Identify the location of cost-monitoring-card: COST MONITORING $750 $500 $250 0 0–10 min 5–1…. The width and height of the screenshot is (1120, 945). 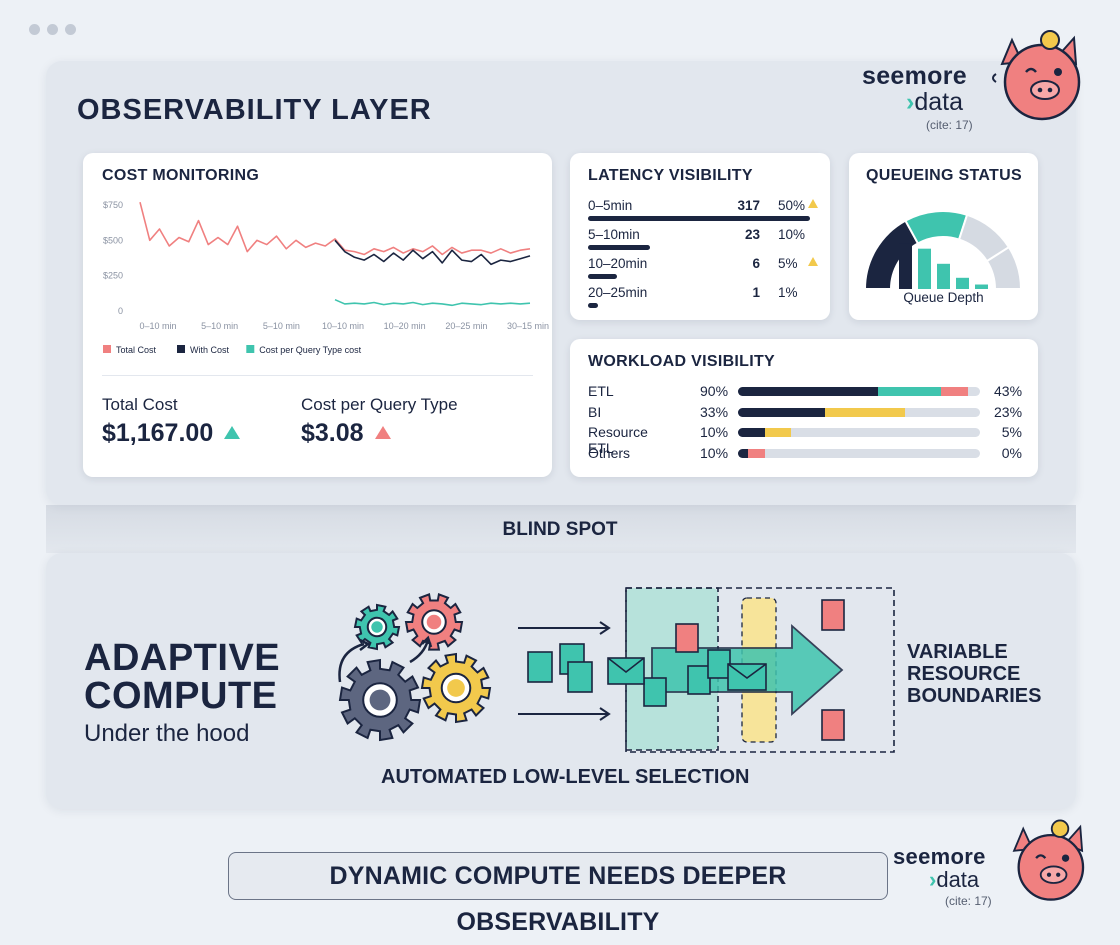
(317, 315).